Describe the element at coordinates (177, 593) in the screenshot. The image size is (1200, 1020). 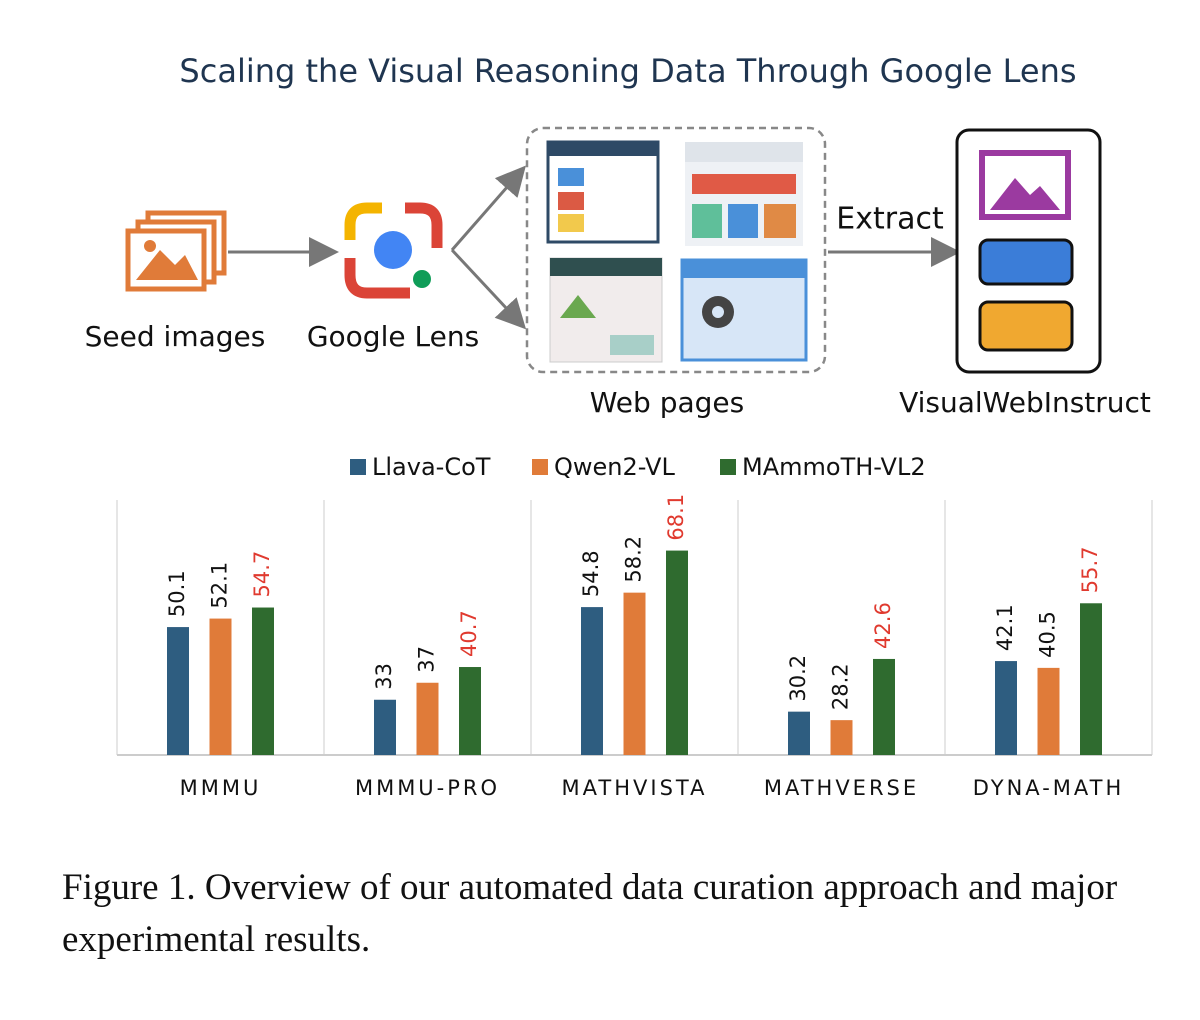
I see `value-label: 50.1` at that location.